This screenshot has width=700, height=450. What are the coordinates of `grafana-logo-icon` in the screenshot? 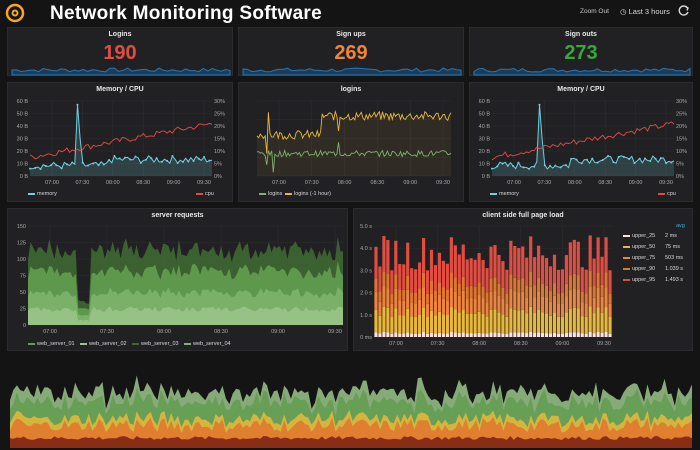 It's located at (15, 13).